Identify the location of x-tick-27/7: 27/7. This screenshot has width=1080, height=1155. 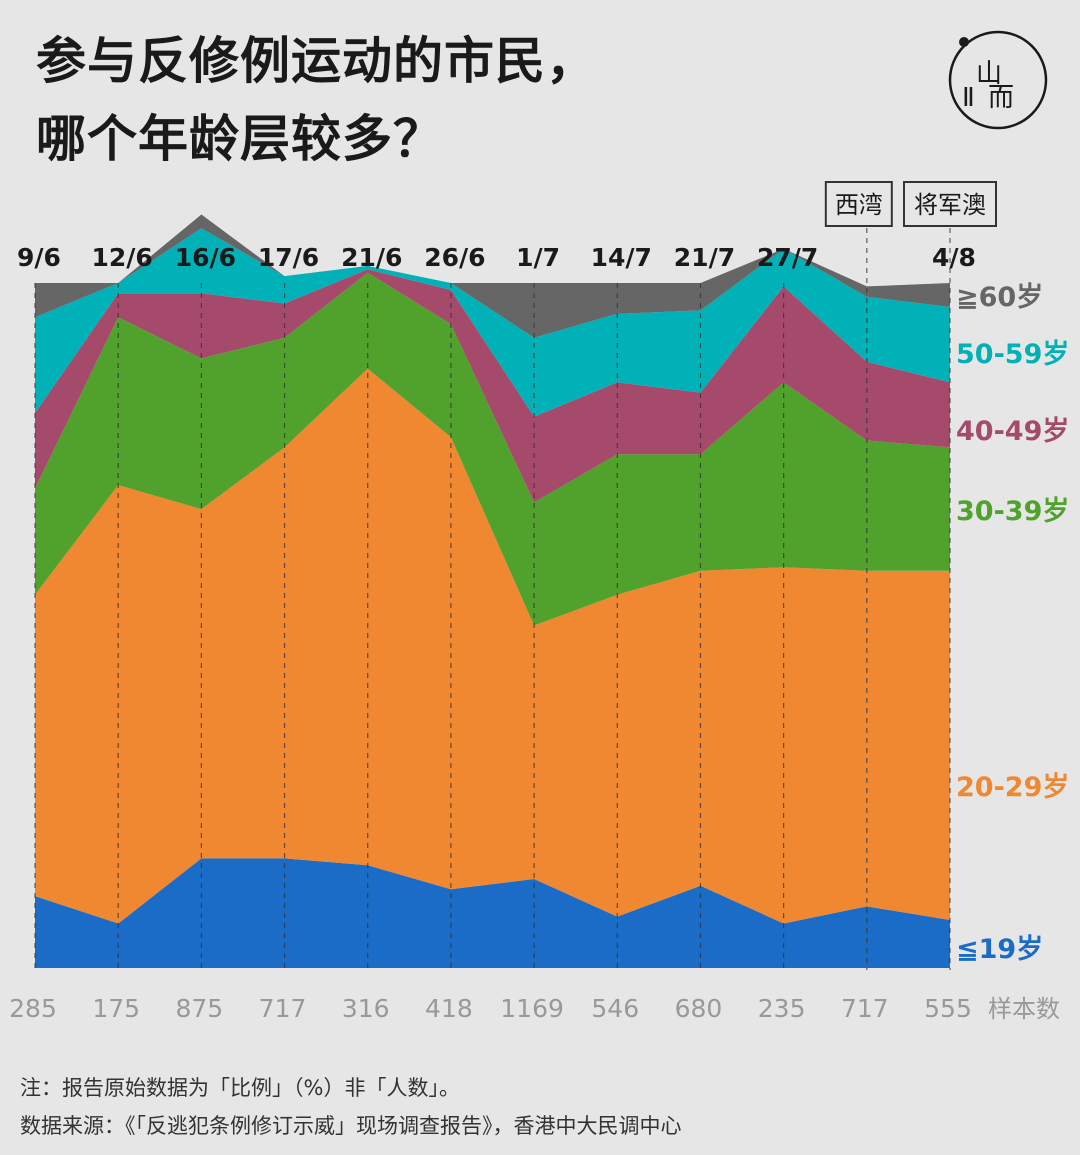
(787, 257).